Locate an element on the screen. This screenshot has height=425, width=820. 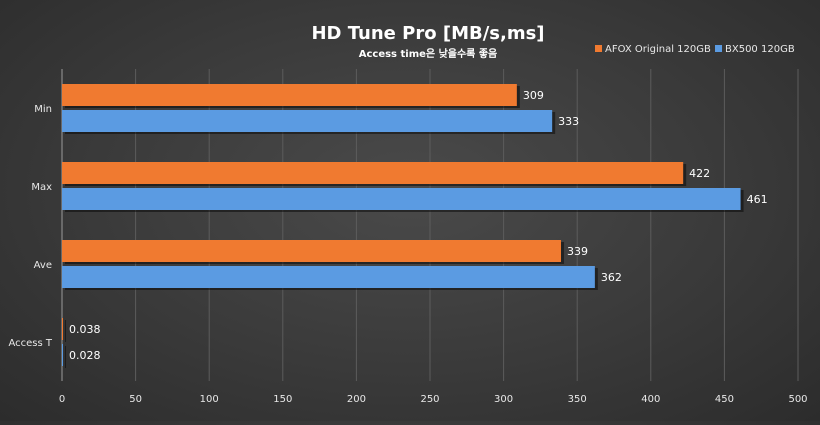
x-tick-label: 200 is located at coordinates (356, 399).